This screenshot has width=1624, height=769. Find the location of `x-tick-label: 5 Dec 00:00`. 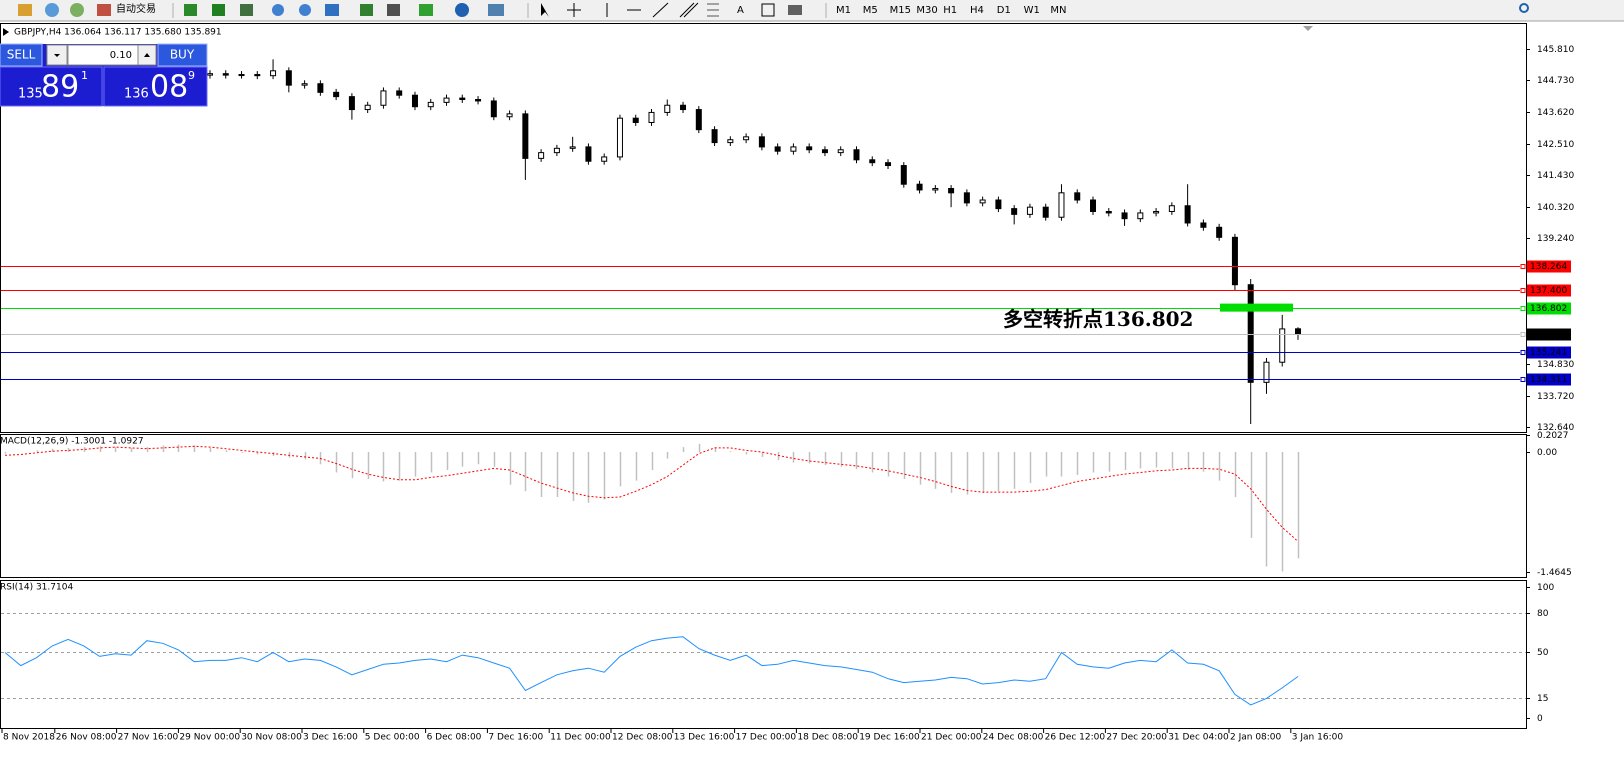

x-tick-label: 5 Dec 00:00 is located at coordinates (392, 738).